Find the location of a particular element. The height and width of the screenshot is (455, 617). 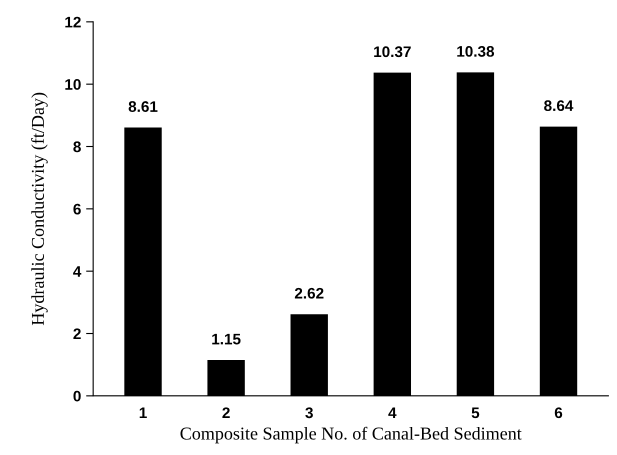

data-label: 1.15 is located at coordinates (226, 339).